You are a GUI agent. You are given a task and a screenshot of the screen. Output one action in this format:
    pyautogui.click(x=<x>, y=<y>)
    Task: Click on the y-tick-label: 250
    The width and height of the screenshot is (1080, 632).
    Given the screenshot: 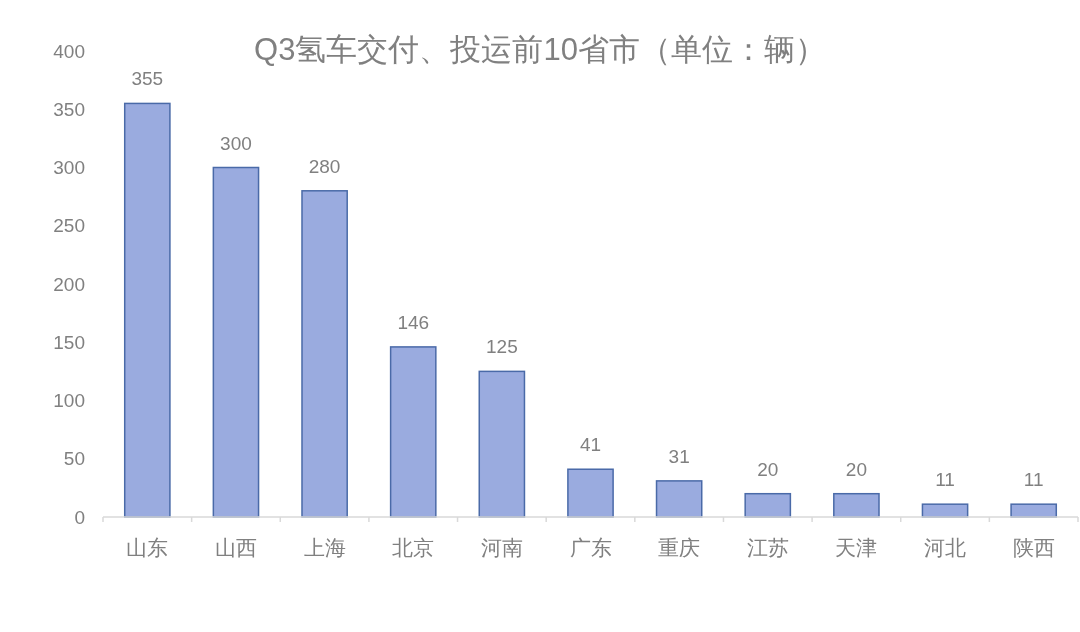 What is the action you would take?
    pyautogui.click(x=69, y=226)
    